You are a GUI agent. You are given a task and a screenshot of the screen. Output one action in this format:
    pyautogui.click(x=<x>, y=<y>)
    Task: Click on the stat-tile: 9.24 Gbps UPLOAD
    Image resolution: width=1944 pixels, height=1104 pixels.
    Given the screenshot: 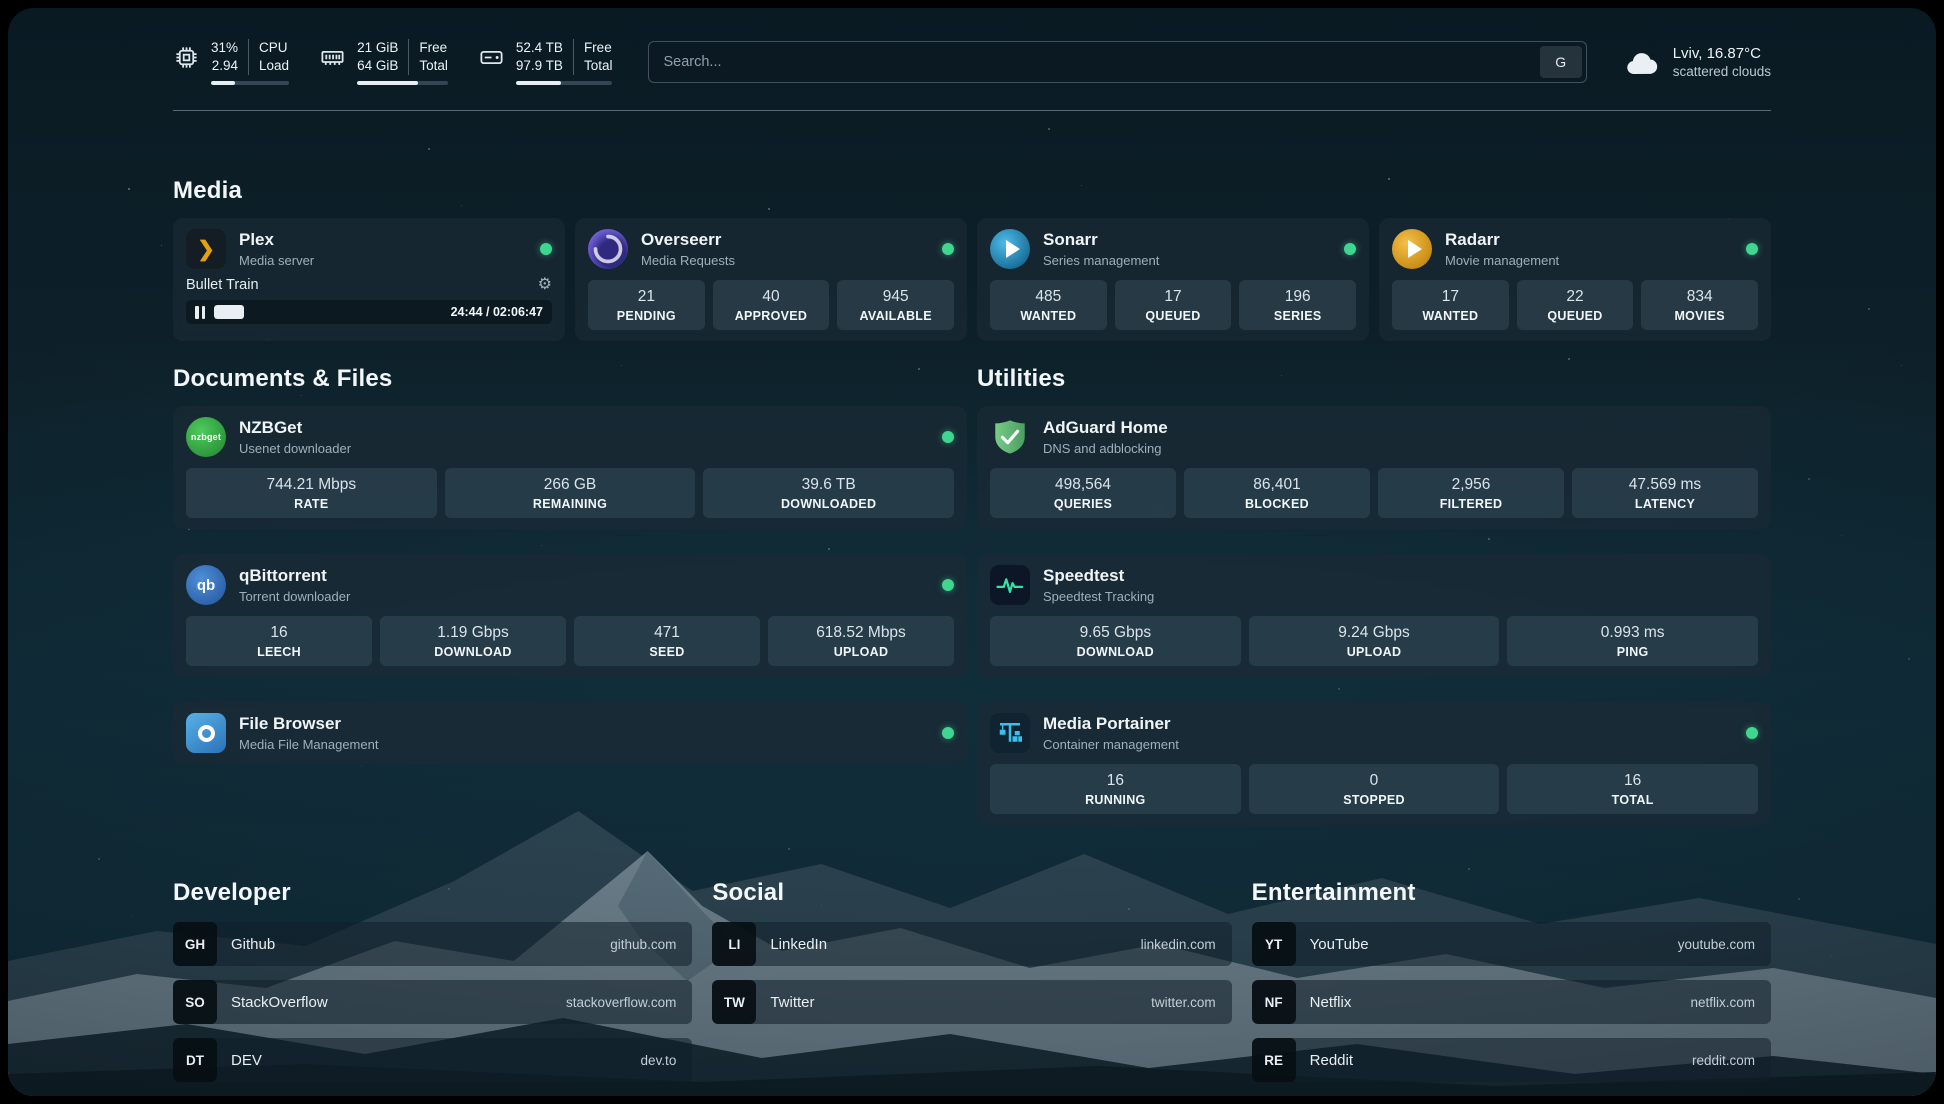 What is the action you would take?
    pyautogui.click(x=1374, y=641)
    